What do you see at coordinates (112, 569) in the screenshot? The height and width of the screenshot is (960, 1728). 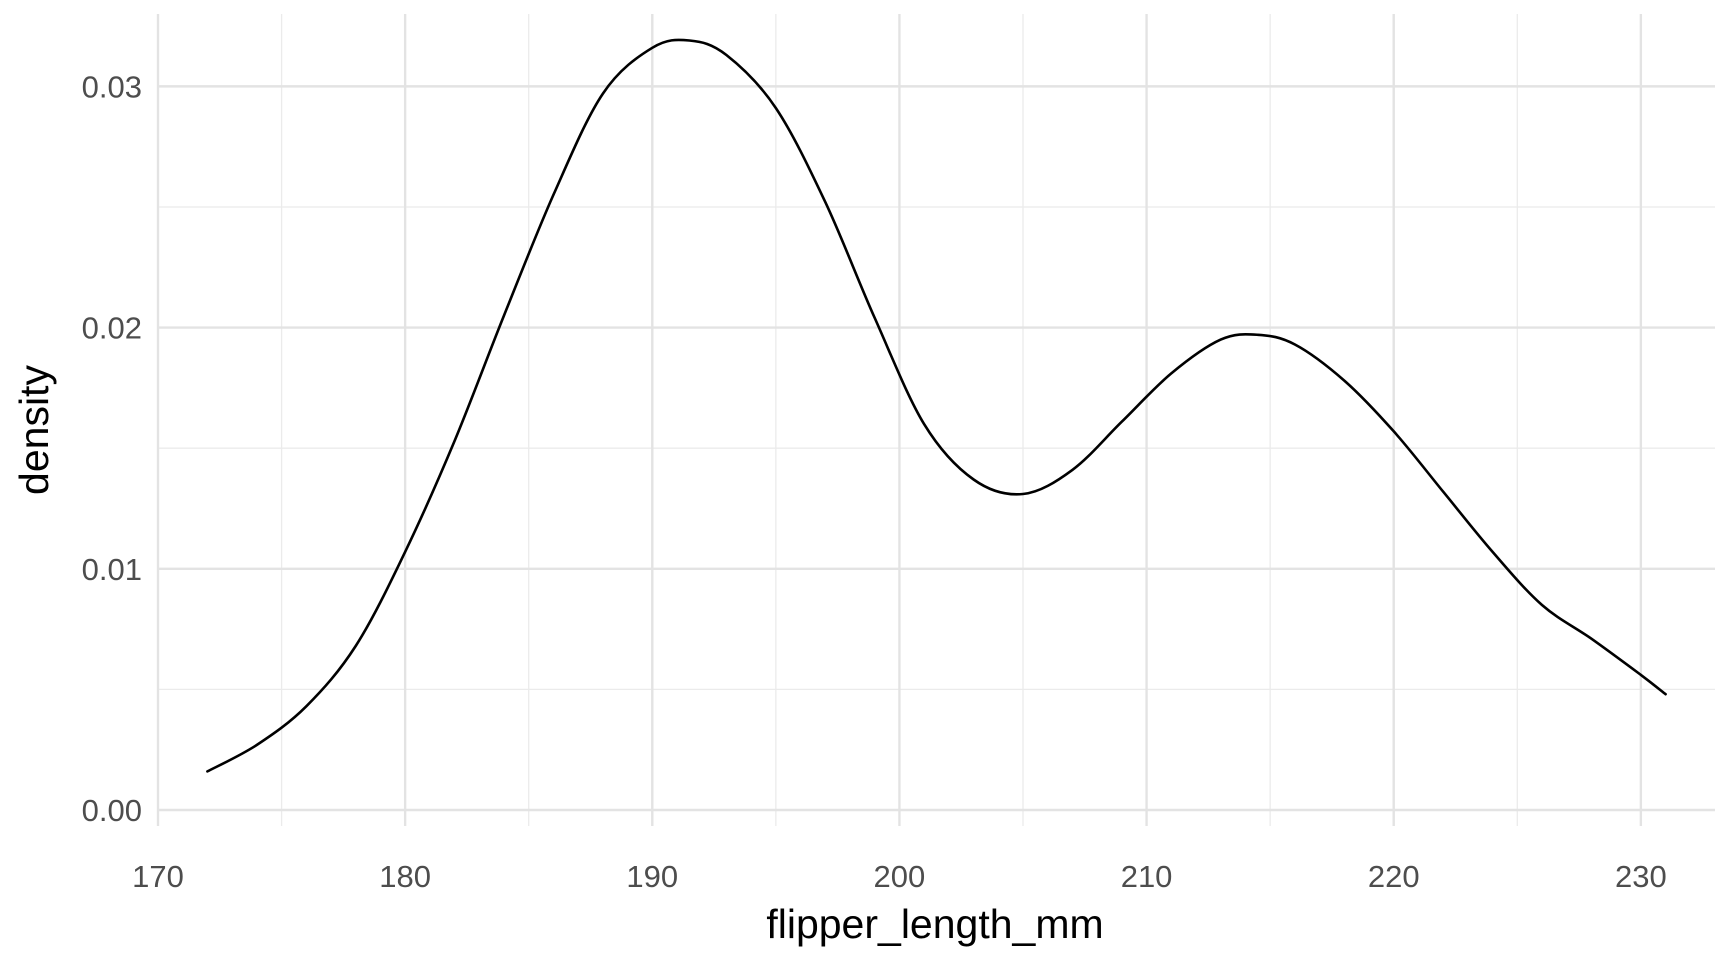 I see `y-tick-label: 0.01` at bounding box center [112, 569].